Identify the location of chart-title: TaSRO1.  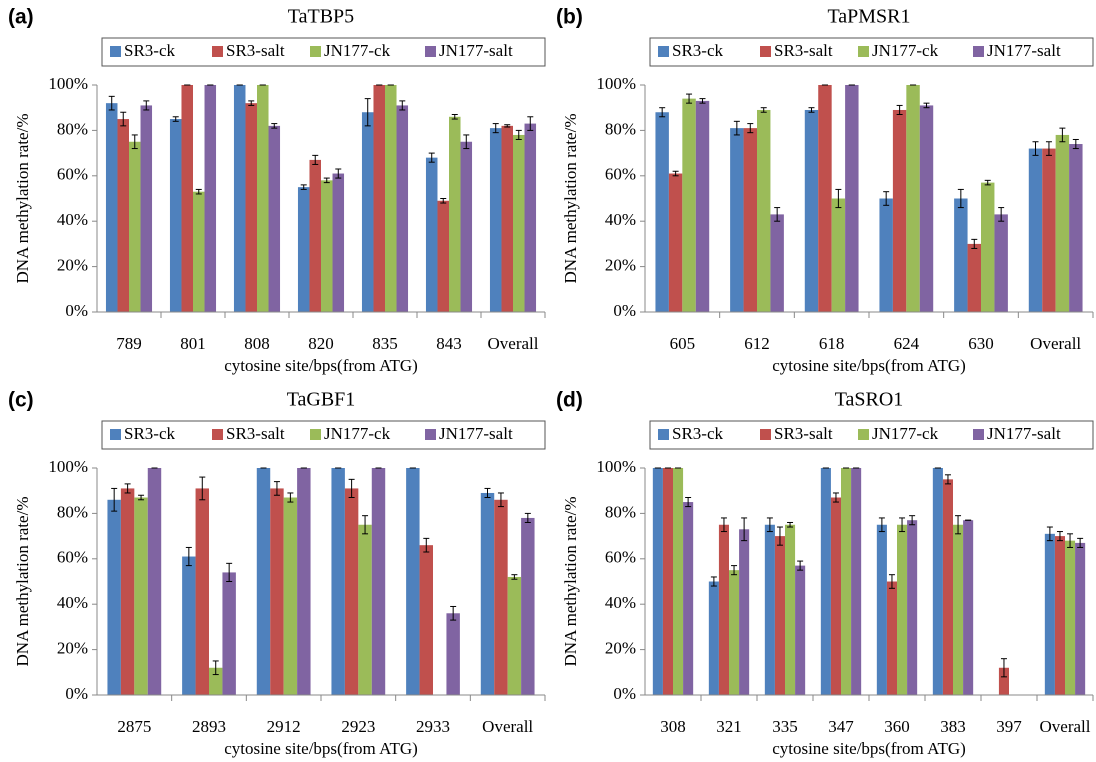
(869, 400).